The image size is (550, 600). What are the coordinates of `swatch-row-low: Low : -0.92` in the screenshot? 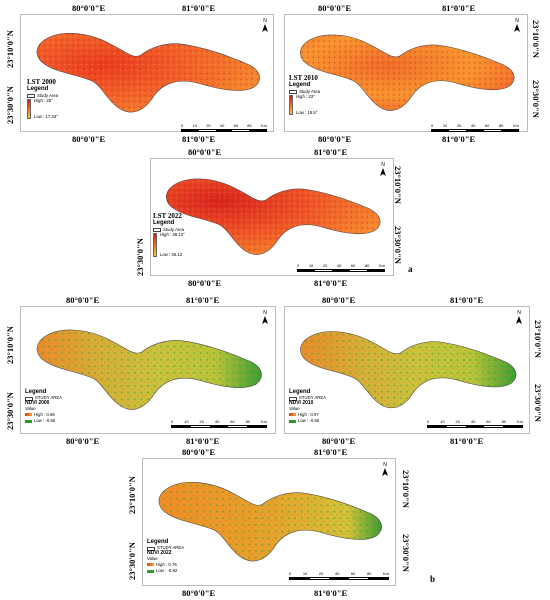 It's located at (165, 571).